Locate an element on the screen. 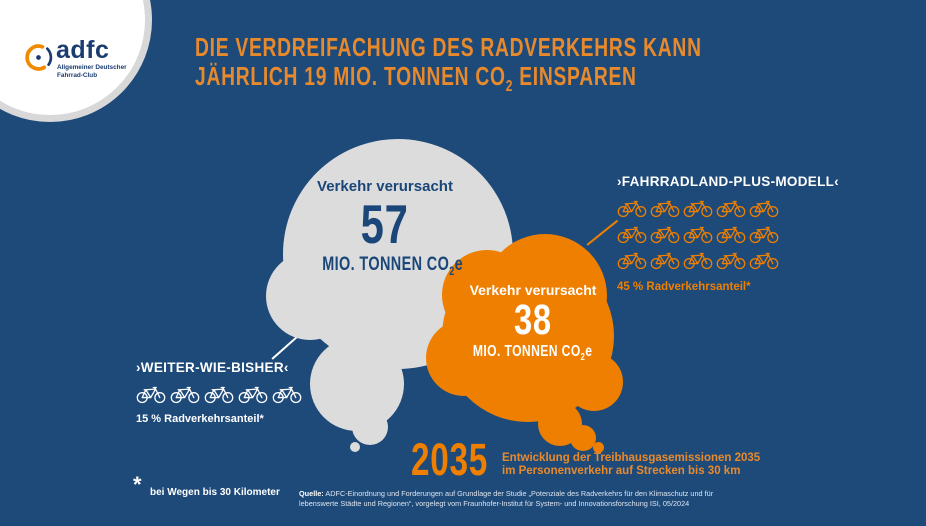 This screenshot has height=526, width=926. page-title-line2: JÄHRLICH 19 MIO. TONNEN CO2 EINSPAREN is located at coordinates (416, 78).